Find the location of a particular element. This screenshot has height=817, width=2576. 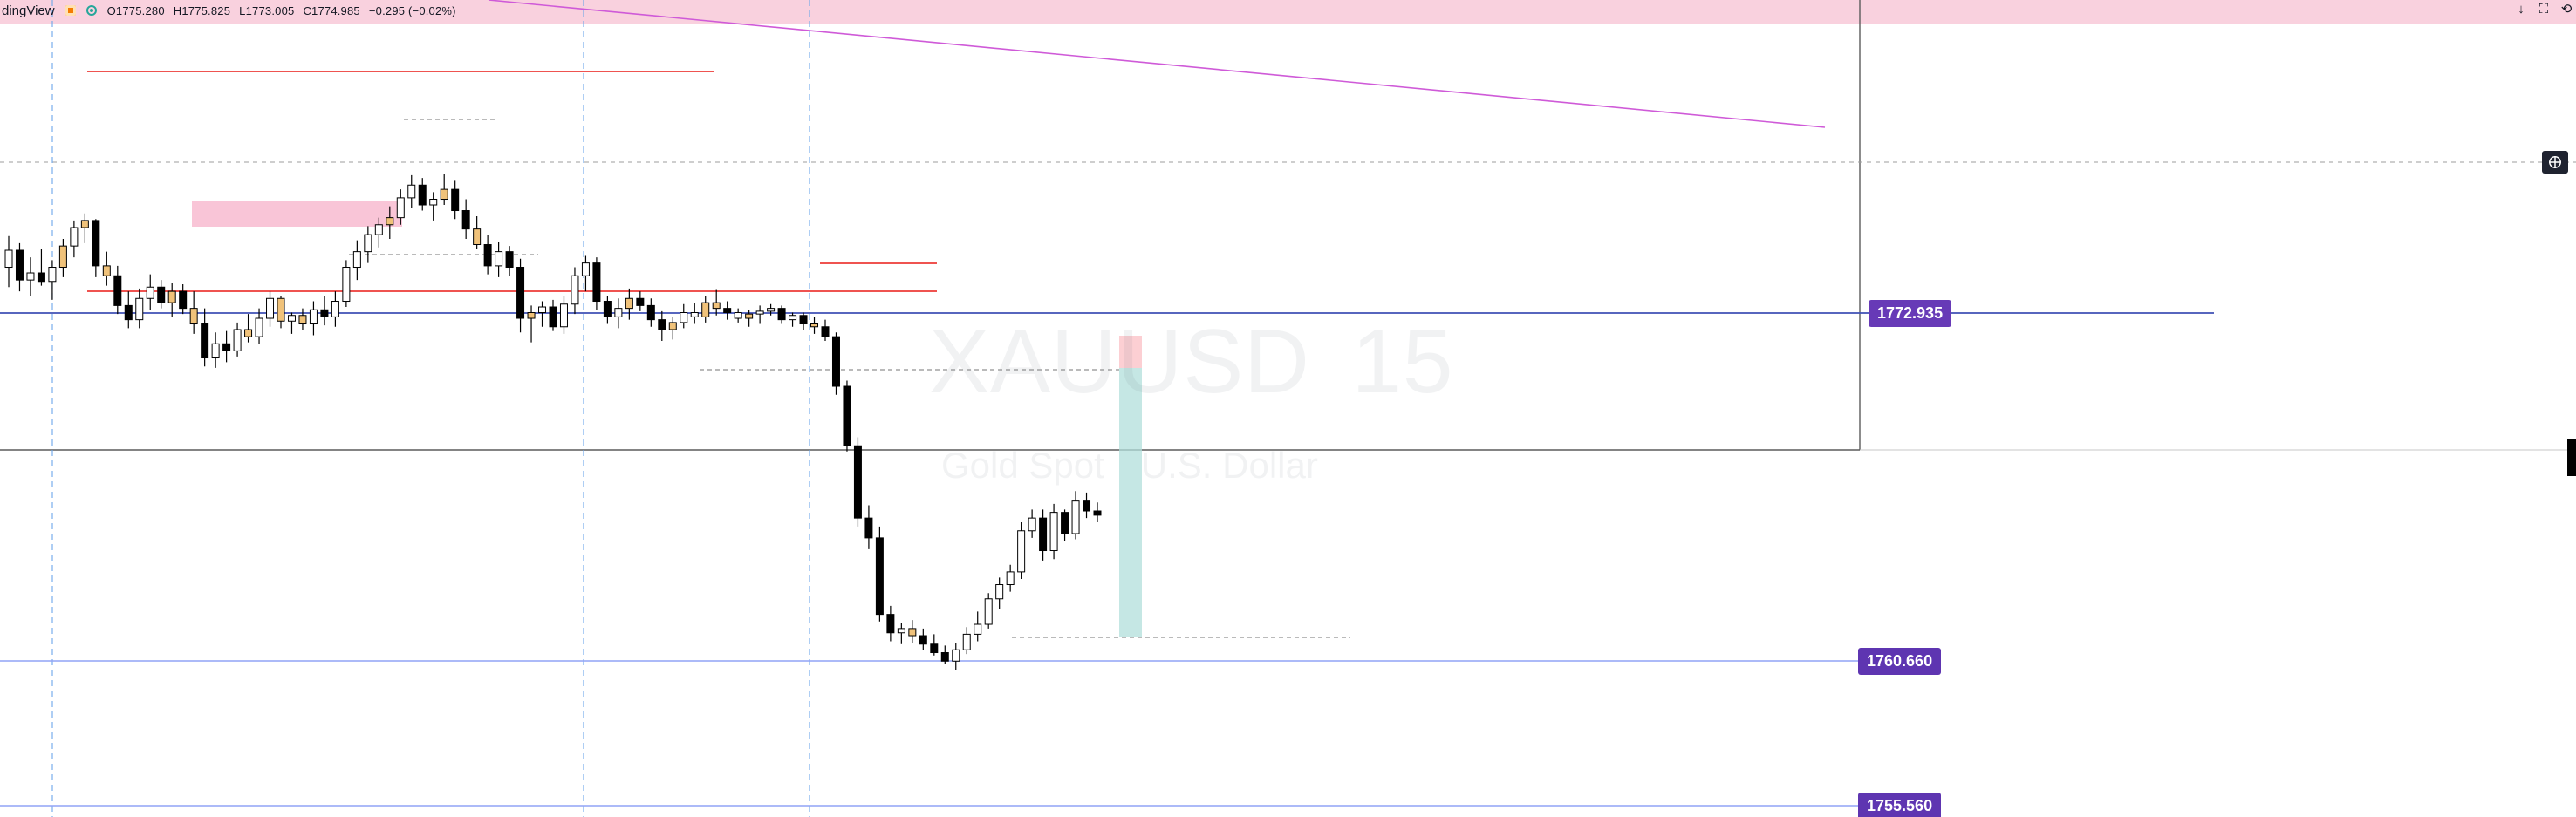

watermark-name-part-1: Gold Spot is located at coordinates (1023, 466).